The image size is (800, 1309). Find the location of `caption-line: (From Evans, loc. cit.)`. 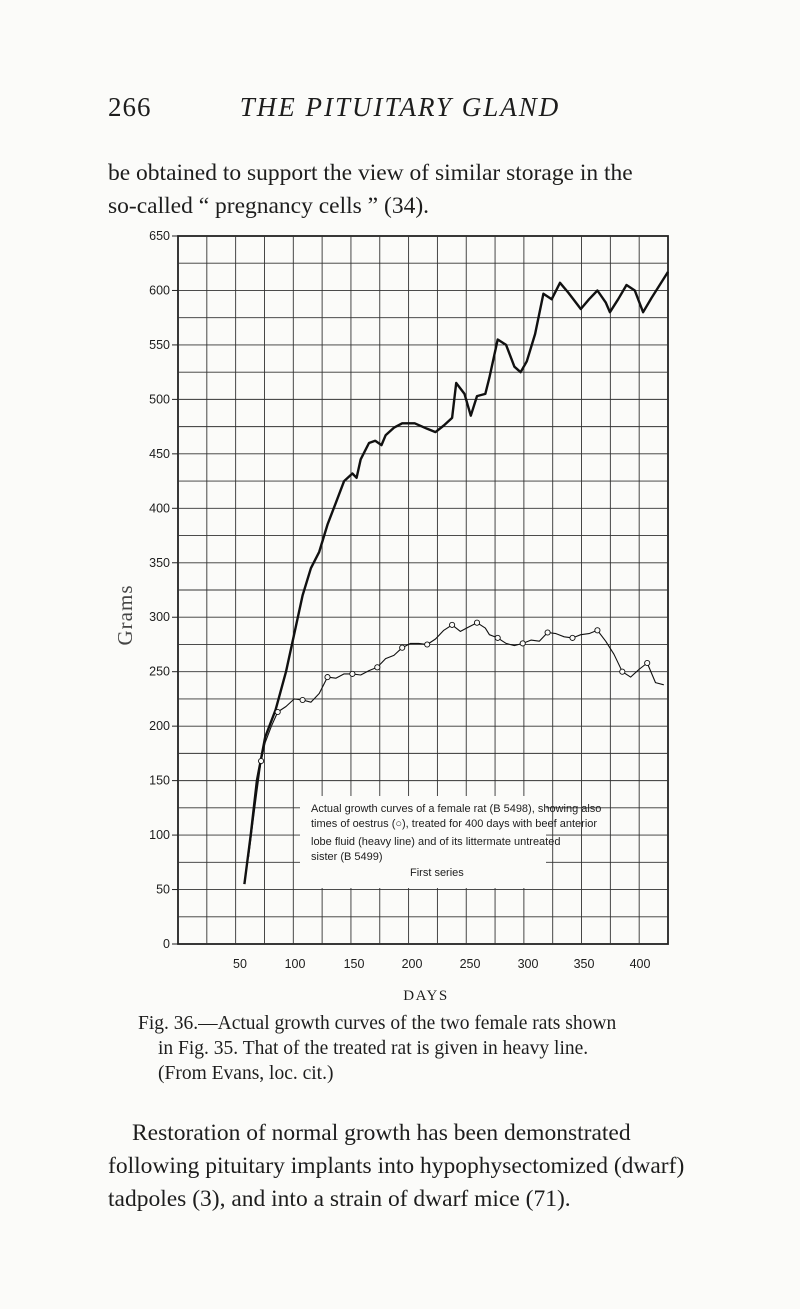

caption-line: (From Evans, loc. cit.) is located at coordinates (246, 1073).